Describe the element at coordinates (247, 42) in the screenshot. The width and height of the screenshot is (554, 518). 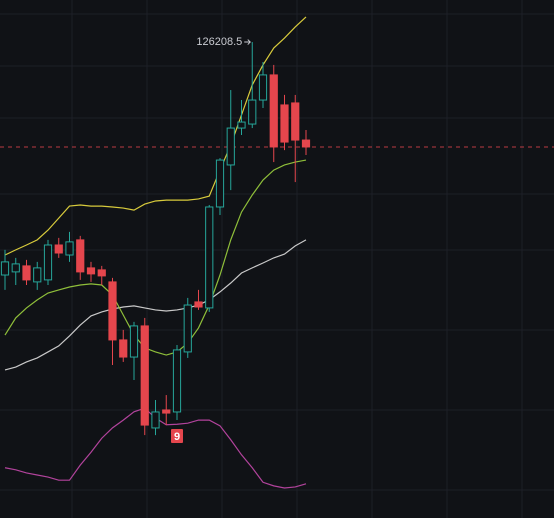
I see `high-arrow` at that location.